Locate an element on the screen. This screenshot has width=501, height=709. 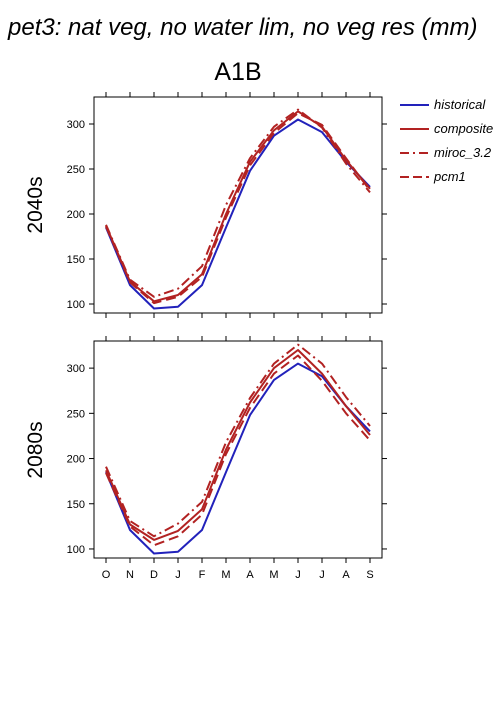
scenario-title: A1B is located at coordinates (237, 72).